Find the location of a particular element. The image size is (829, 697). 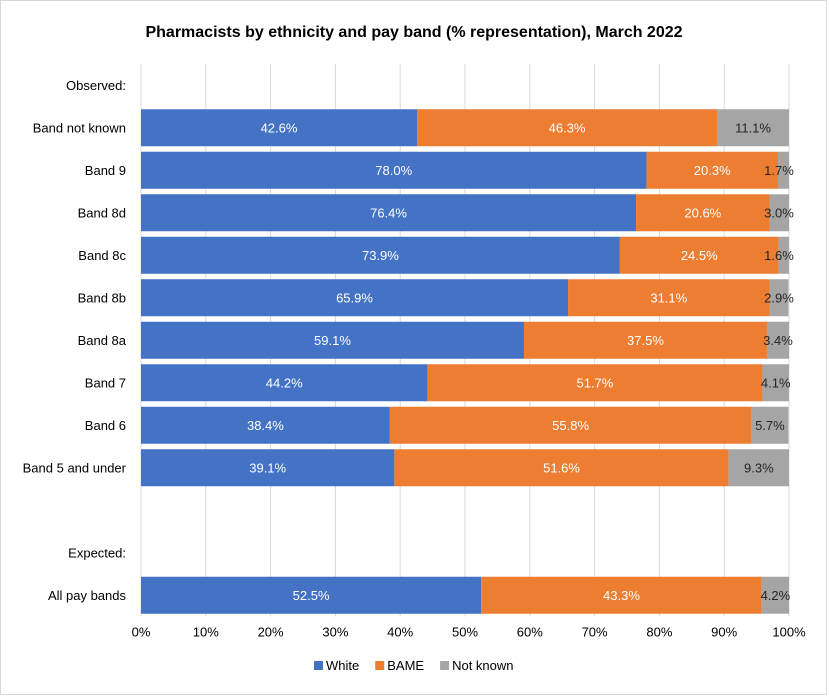

data-label: 51.7% is located at coordinates (594, 382).